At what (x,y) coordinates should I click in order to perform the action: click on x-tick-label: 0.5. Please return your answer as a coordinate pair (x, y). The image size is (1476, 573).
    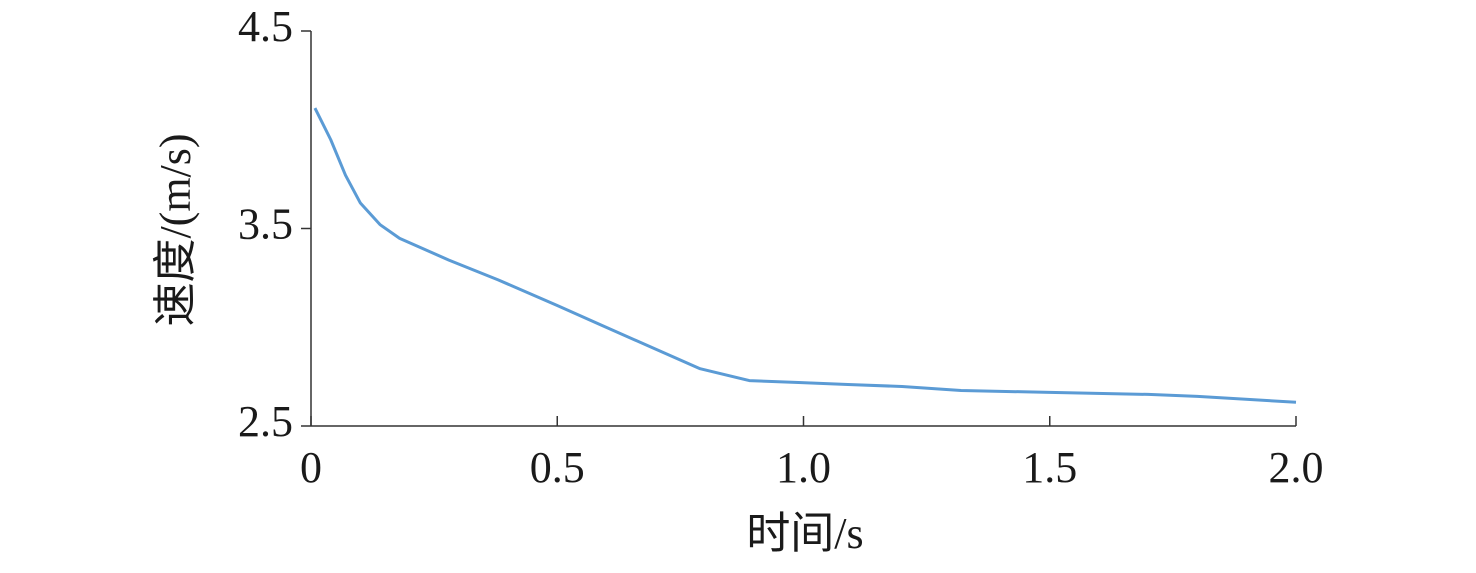
    Looking at the image, I should click on (557, 467).